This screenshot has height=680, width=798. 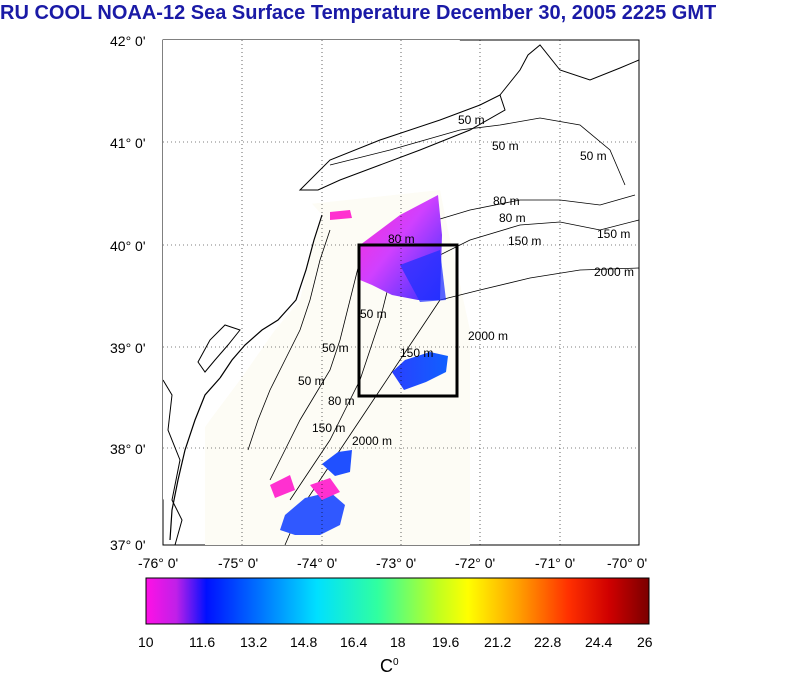 I want to click on colorbar-tick-label: 19.6, so click(x=445, y=642).